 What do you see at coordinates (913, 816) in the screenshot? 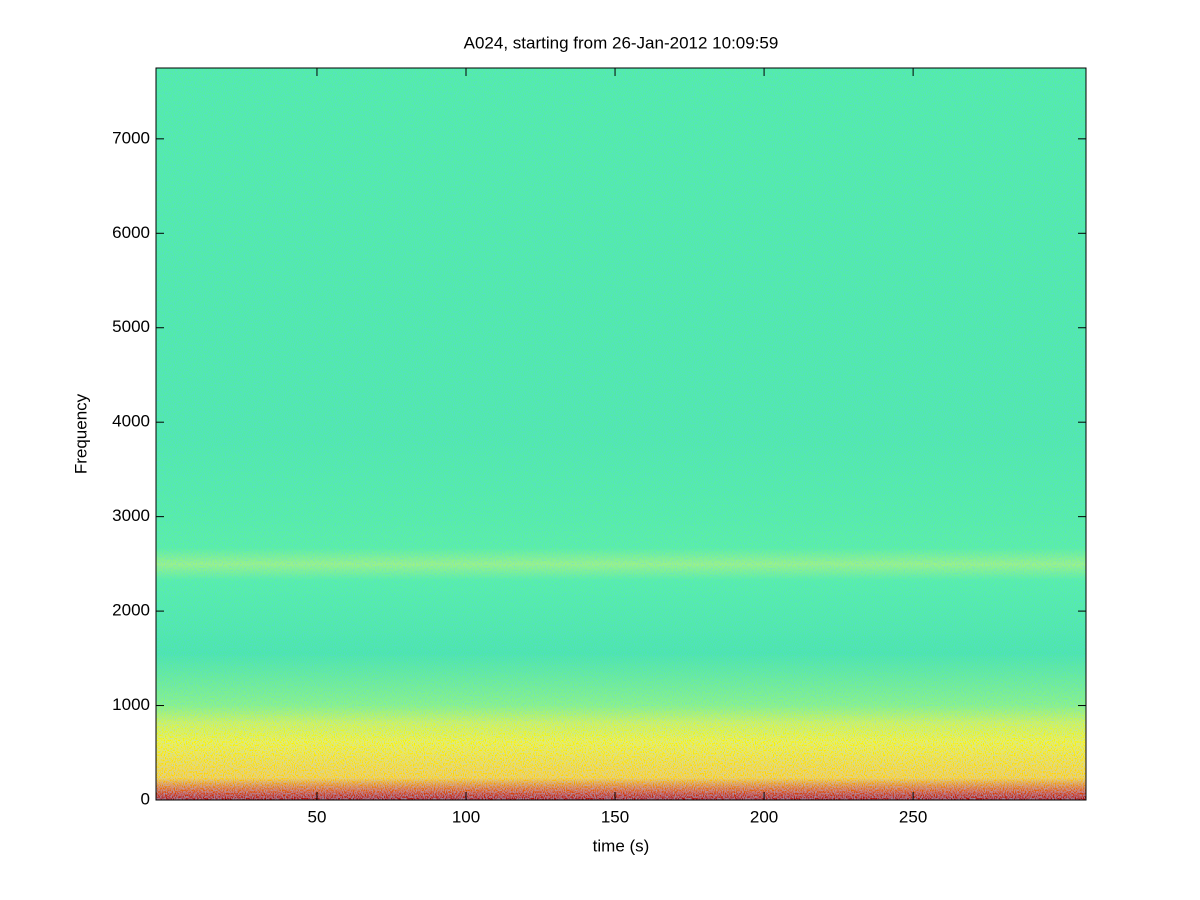
I see `x-tick-label: 250` at bounding box center [913, 816].